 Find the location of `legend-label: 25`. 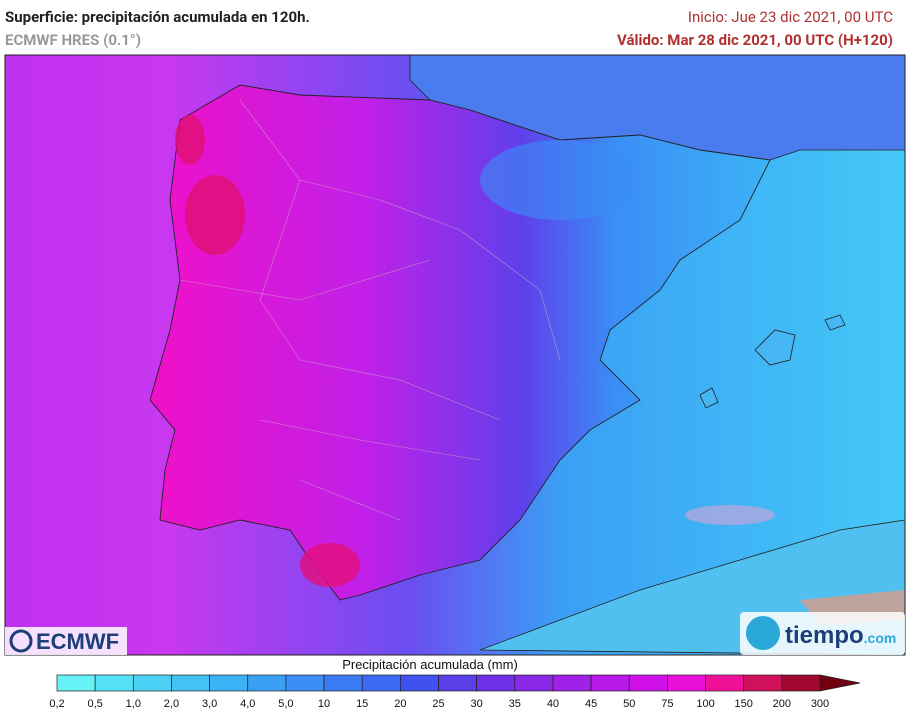

legend-label: 25 is located at coordinates (438, 704).